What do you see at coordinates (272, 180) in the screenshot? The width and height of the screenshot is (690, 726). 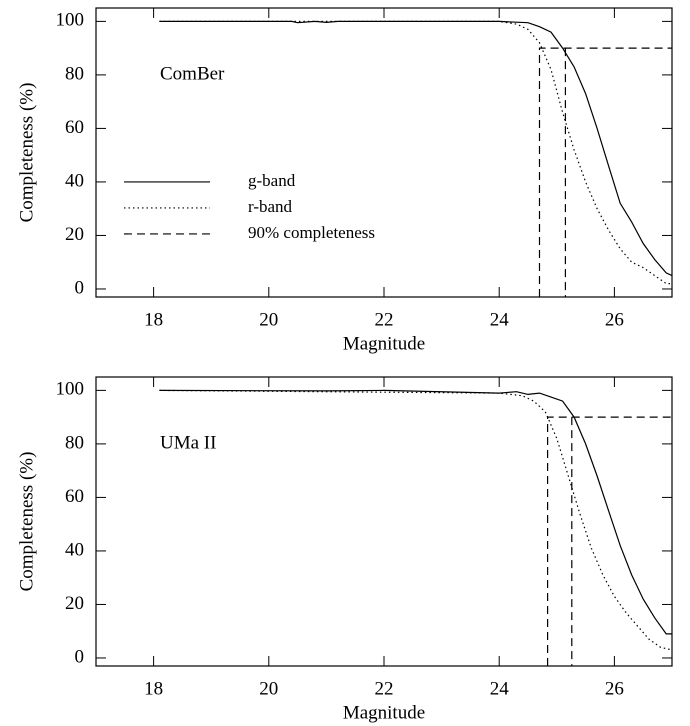 I see `legend-label: g-band` at bounding box center [272, 180].